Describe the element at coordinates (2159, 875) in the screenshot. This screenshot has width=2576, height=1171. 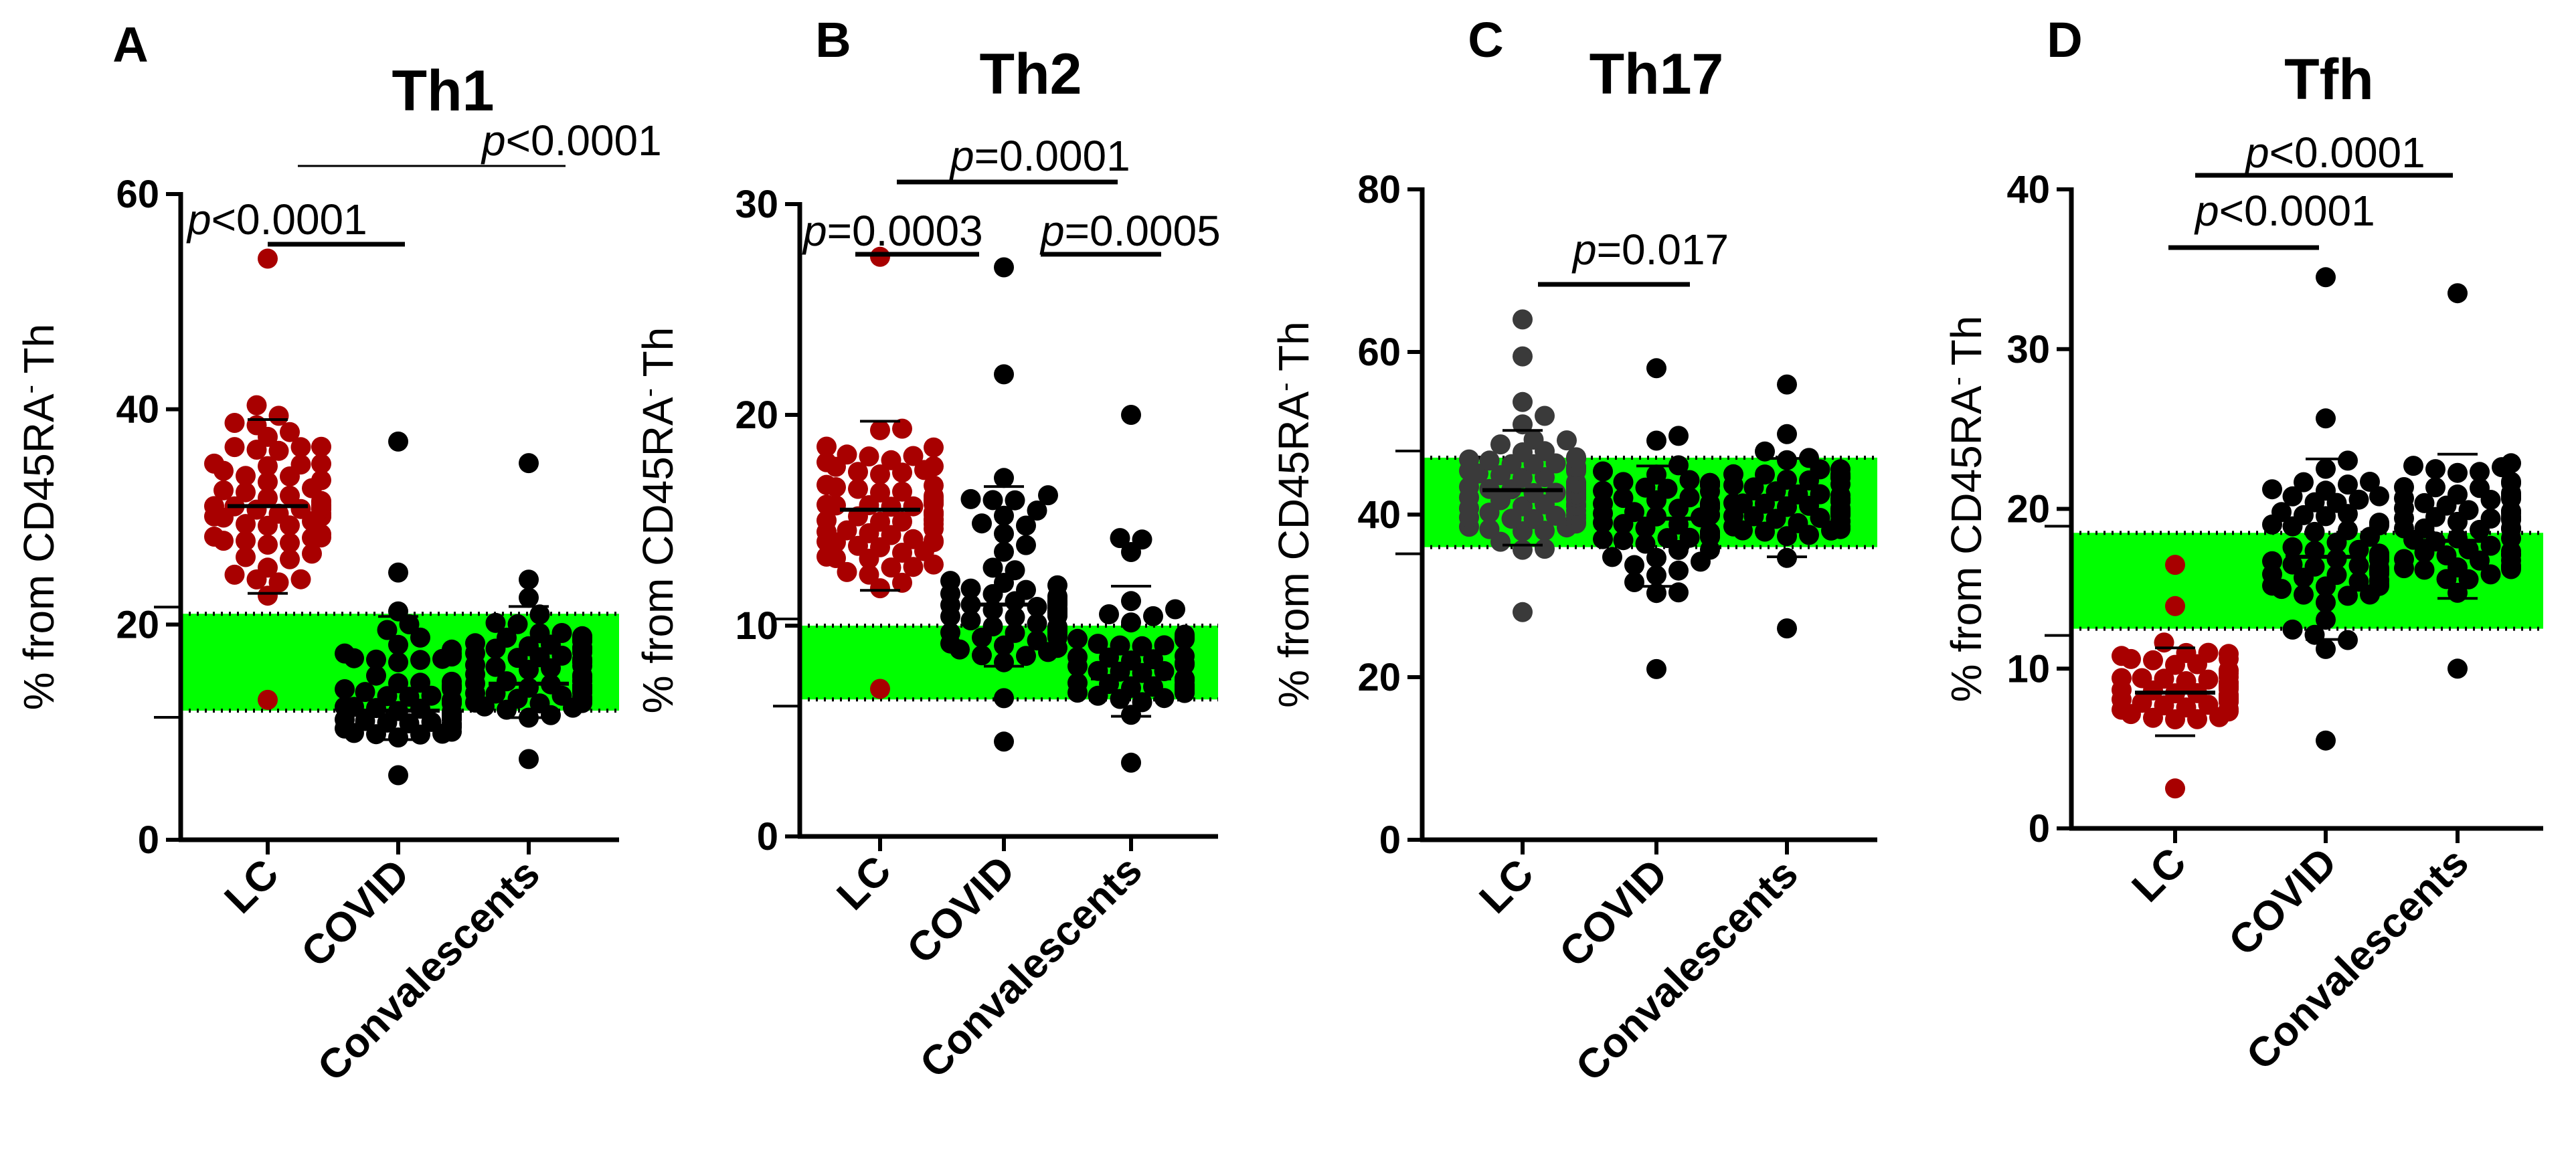
I see `category-label: LC` at that location.